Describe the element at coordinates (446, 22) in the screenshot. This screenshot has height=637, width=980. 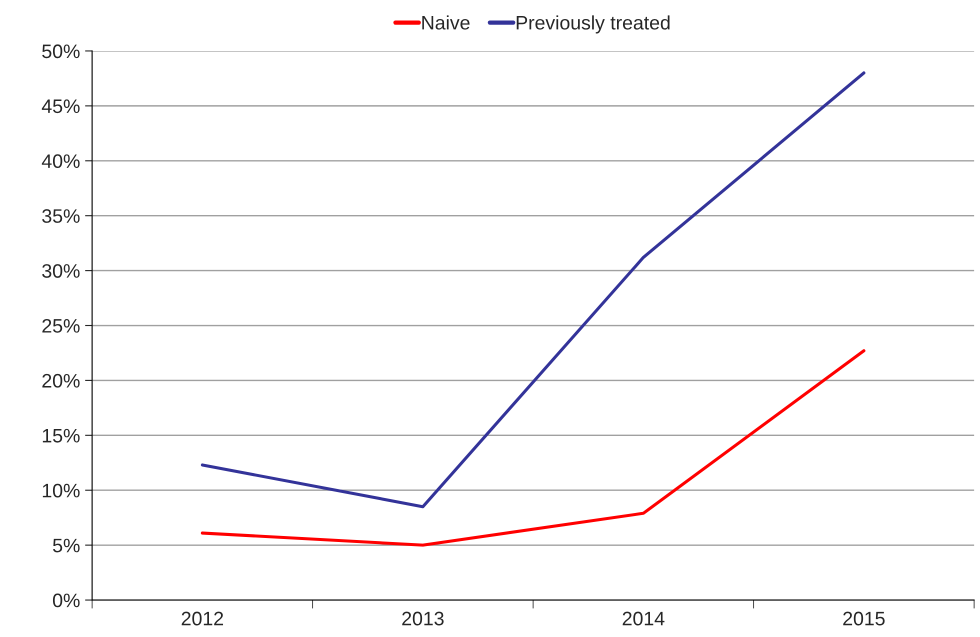
I see `legend-label: Naive` at that location.